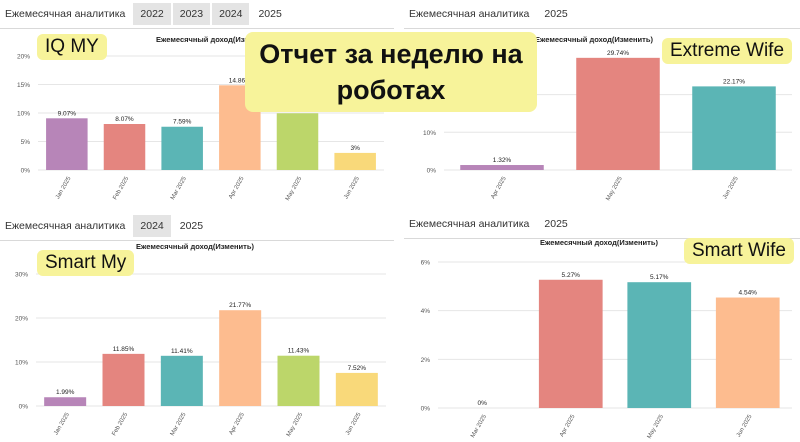  Describe the element at coordinates (571, 275) in the screenshot. I see `bar-value-label: 5.27%` at that location.